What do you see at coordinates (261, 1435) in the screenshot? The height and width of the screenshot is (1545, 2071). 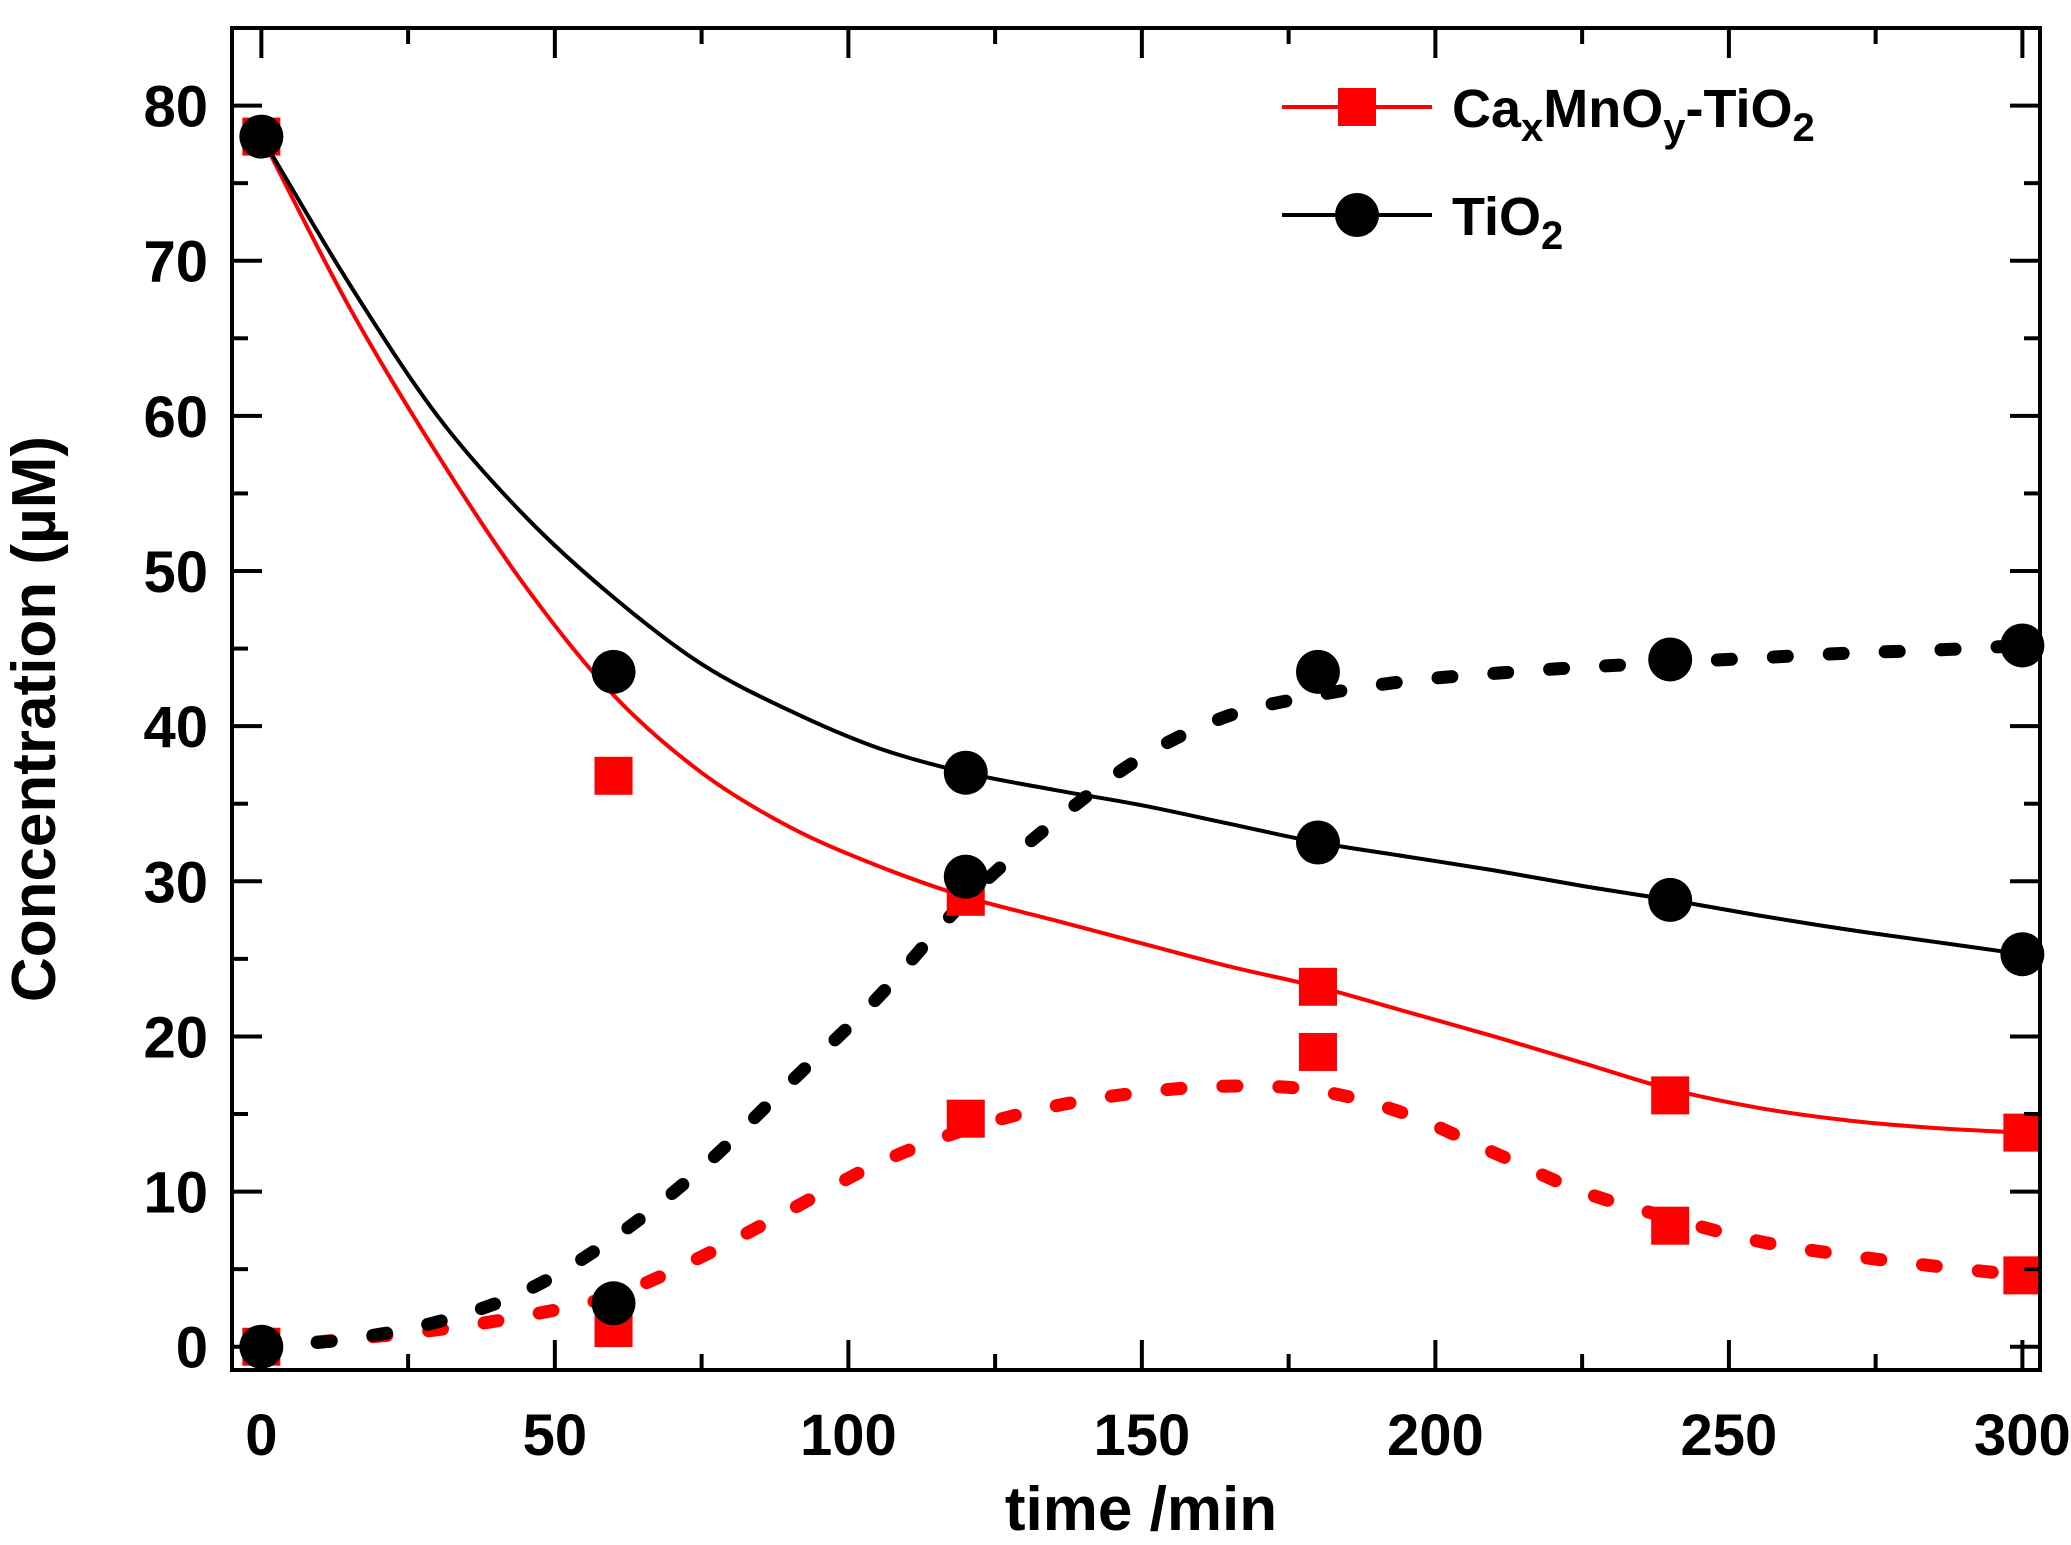 I see `x-tick-label: 0` at bounding box center [261, 1435].